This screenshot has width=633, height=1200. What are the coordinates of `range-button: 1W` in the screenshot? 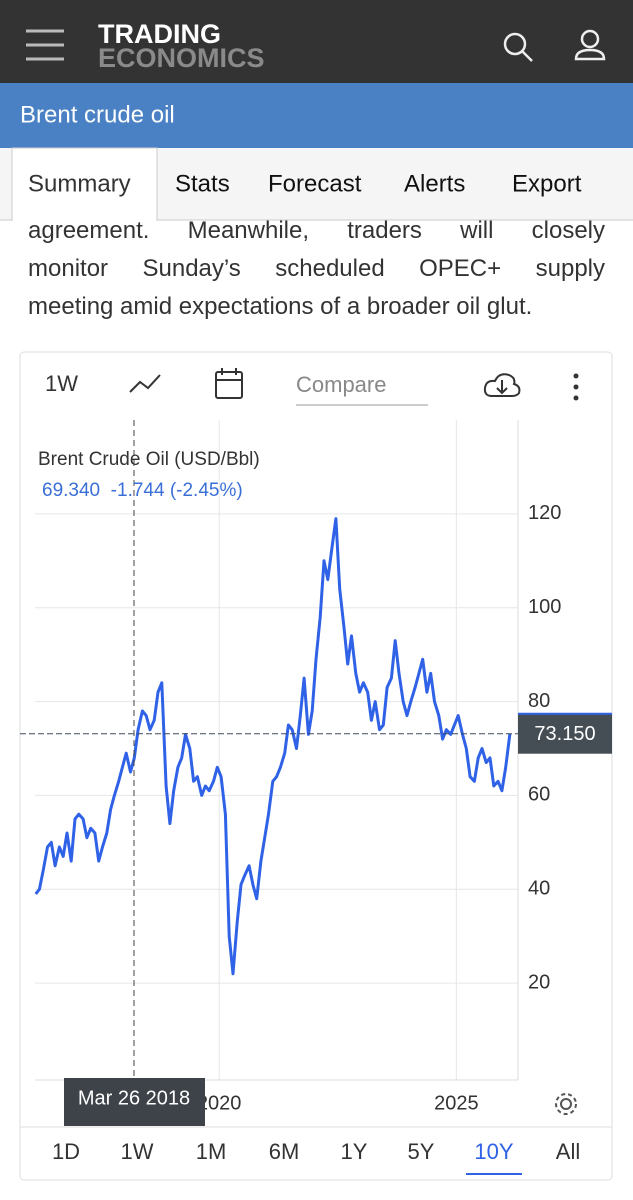 It's located at (137, 1151).